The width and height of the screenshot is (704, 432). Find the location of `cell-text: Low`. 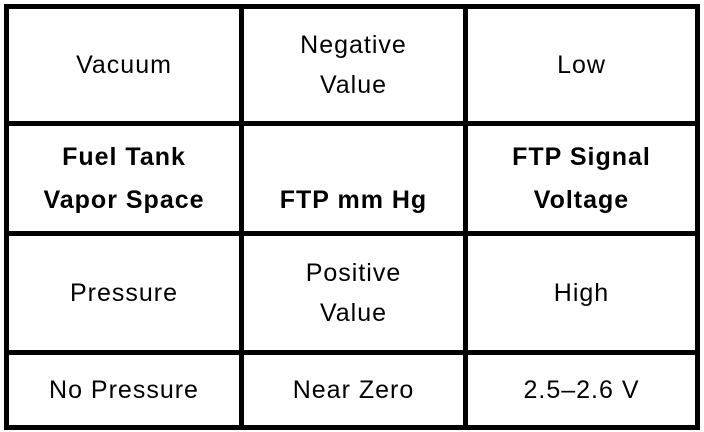

cell-text: Low is located at coordinates (581, 64).